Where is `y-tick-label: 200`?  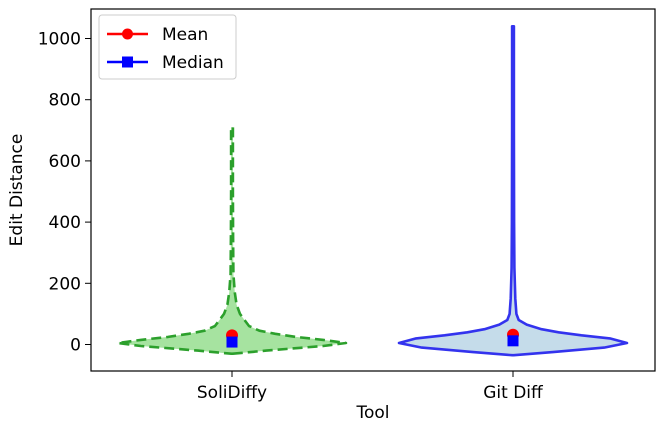 y-tick-label: 200 is located at coordinates (65, 284).